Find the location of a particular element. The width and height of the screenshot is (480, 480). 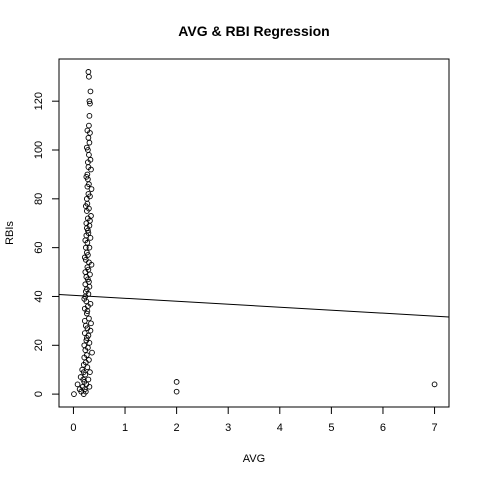

y-tick-label: 40 is located at coordinates (39, 296).